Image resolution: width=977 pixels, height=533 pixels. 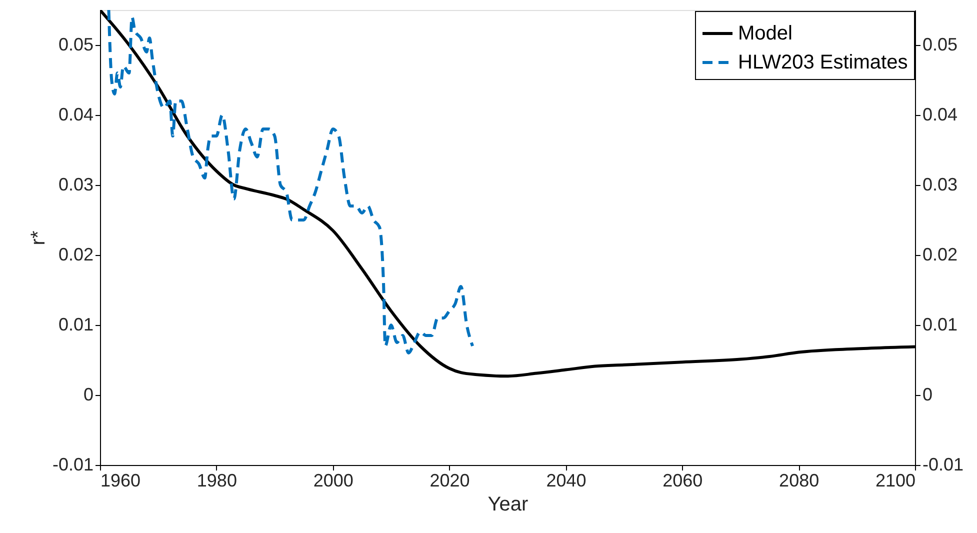 What do you see at coordinates (940, 254) in the screenshot?
I see `y2-tick-label: 0.02` at bounding box center [940, 254].